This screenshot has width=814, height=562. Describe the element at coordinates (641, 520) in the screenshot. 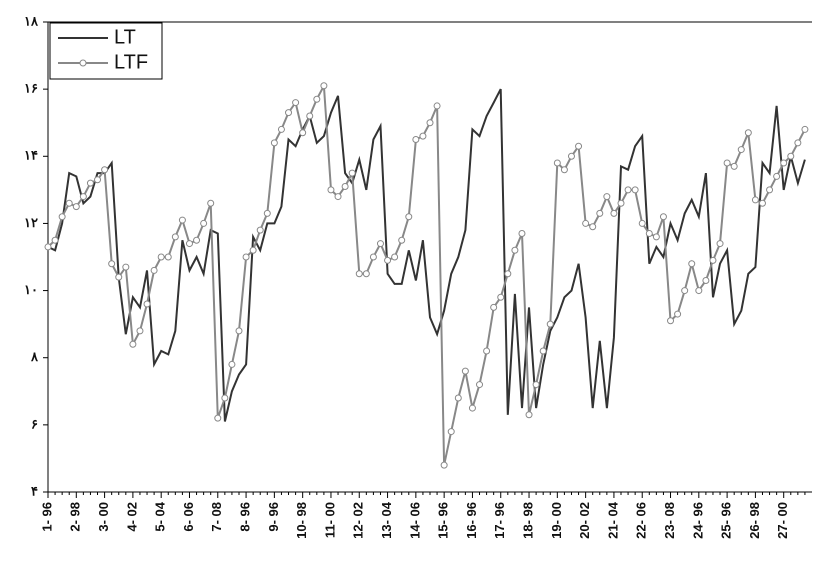

I see `x-tick-label: 22- 06` at that location.